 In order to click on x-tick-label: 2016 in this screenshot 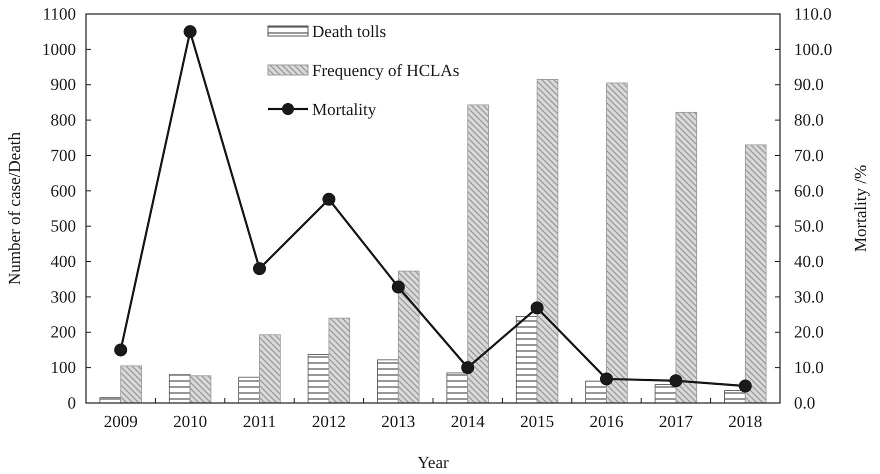, I will do `click(607, 422)`.